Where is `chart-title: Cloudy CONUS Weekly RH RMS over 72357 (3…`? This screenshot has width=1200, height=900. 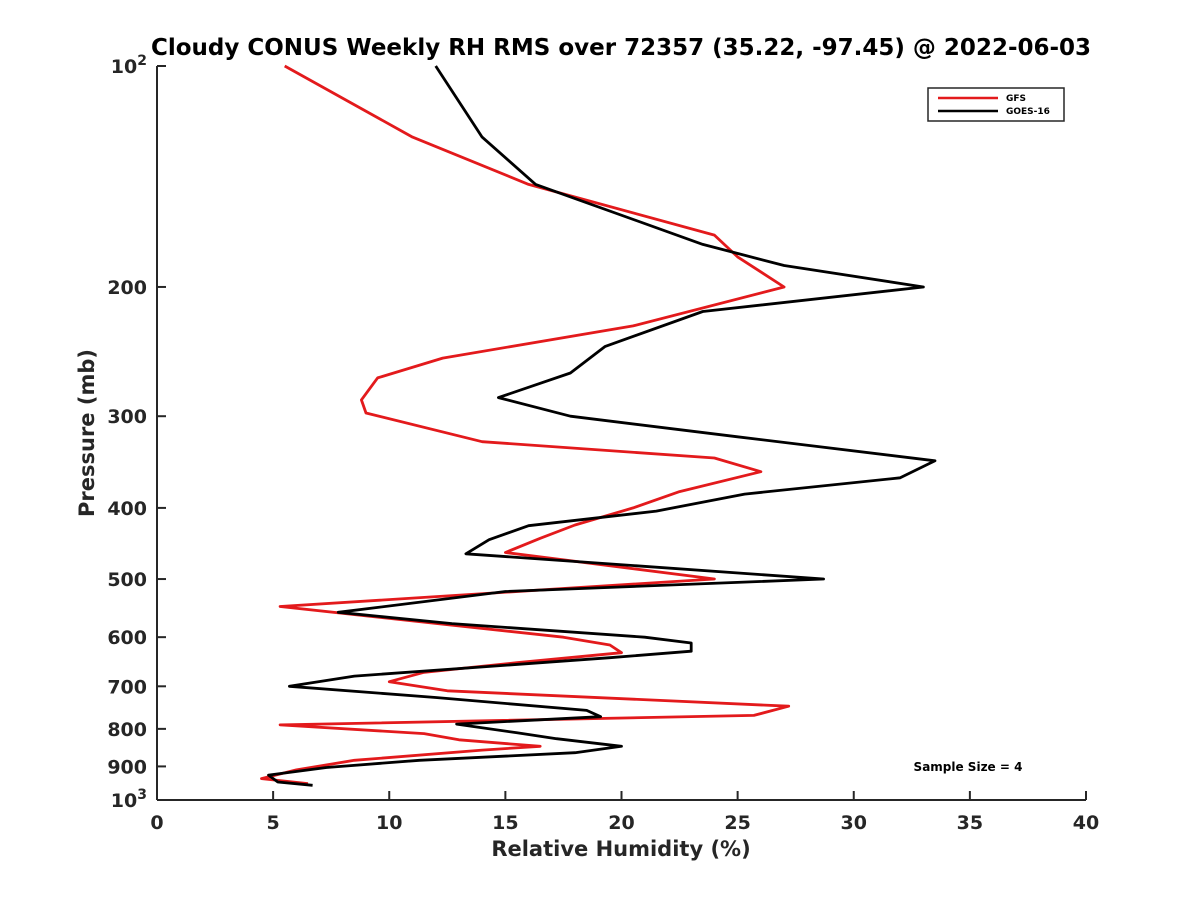 chart-title: Cloudy CONUS Weekly RH RMS over 72357 (3… is located at coordinates (621, 48).